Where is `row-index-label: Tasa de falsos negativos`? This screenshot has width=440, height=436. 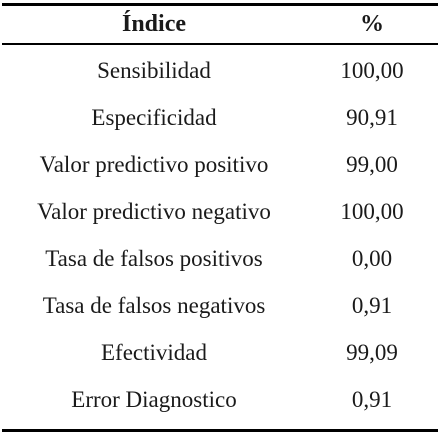 row-index-label: Tasa de falsos negativos is located at coordinates (154, 305).